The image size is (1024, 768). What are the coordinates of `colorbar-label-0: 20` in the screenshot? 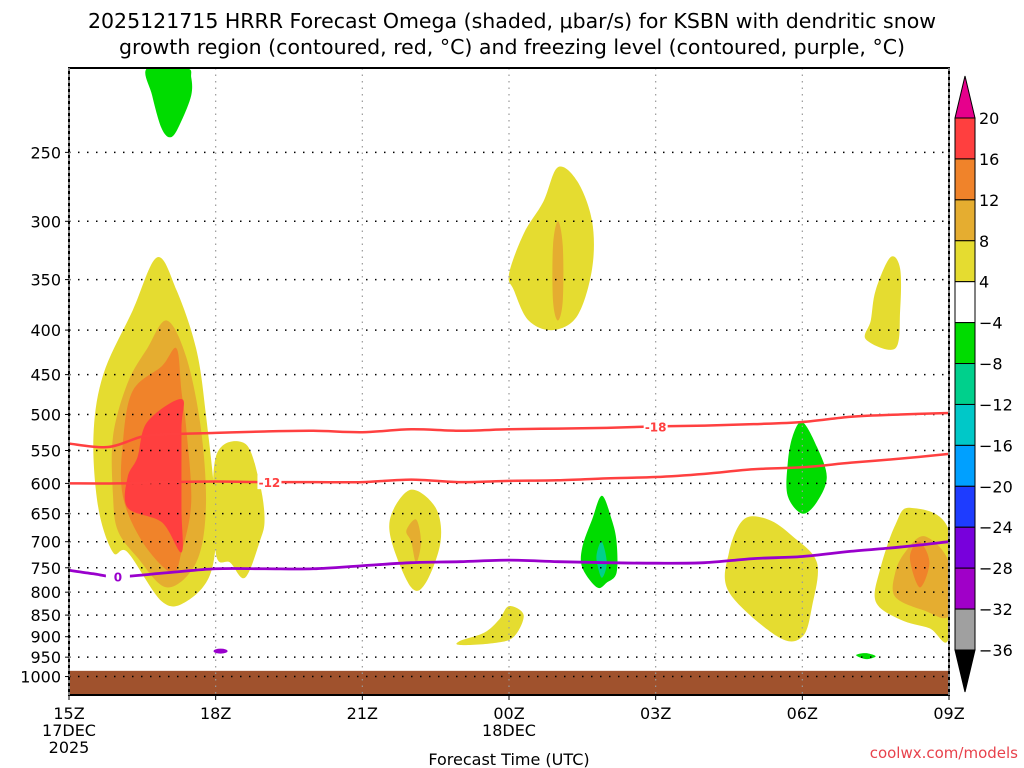 It's located at (989, 118).